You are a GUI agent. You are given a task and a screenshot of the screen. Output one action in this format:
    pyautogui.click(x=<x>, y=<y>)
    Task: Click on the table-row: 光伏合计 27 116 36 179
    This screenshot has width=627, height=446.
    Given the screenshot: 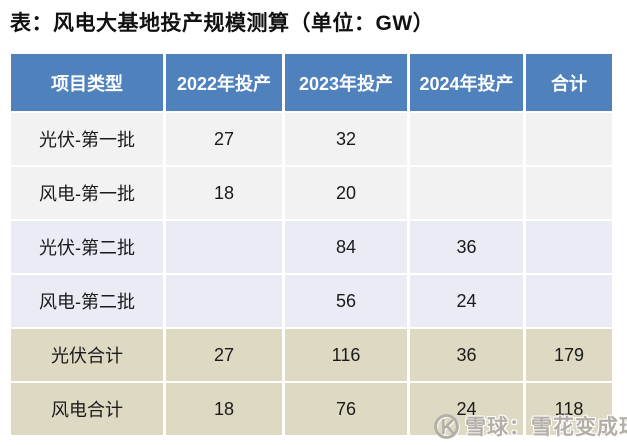 What is the action you would take?
    pyautogui.click(x=311, y=355)
    